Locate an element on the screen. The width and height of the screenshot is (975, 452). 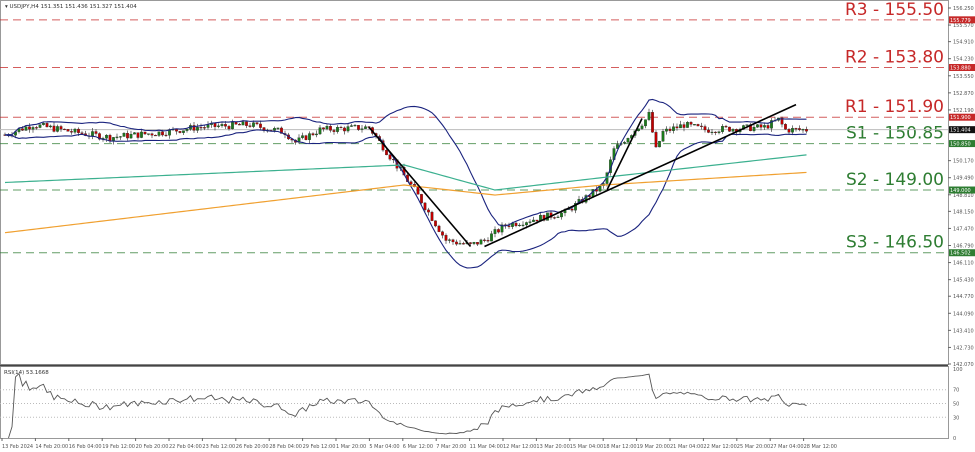
y-tick-label: 148.150 is located at coordinates (963, 212).